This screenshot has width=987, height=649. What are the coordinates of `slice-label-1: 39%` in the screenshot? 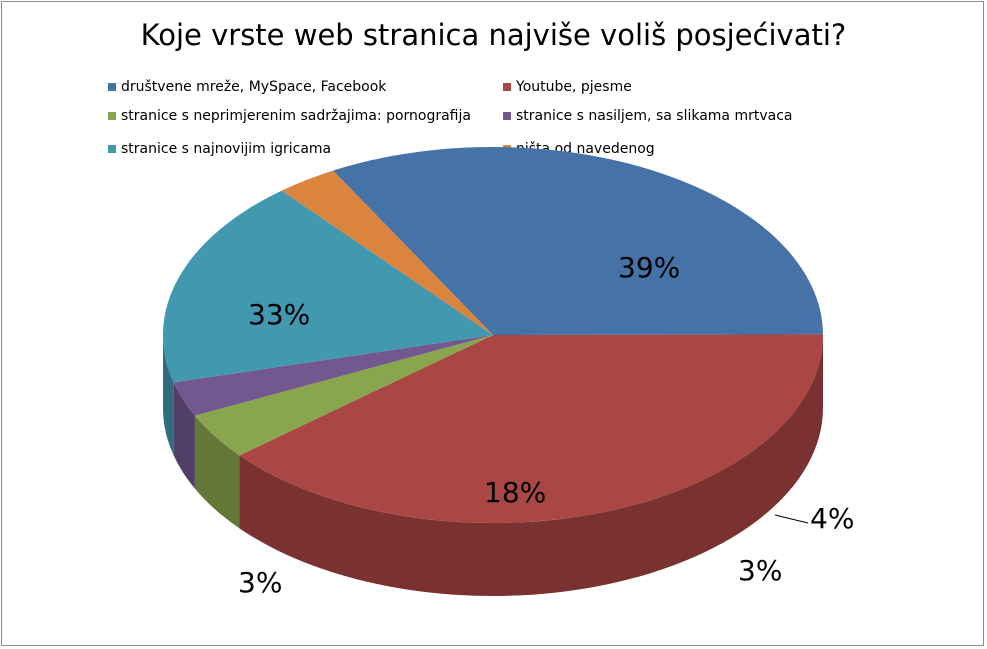 It's located at (649, 267).